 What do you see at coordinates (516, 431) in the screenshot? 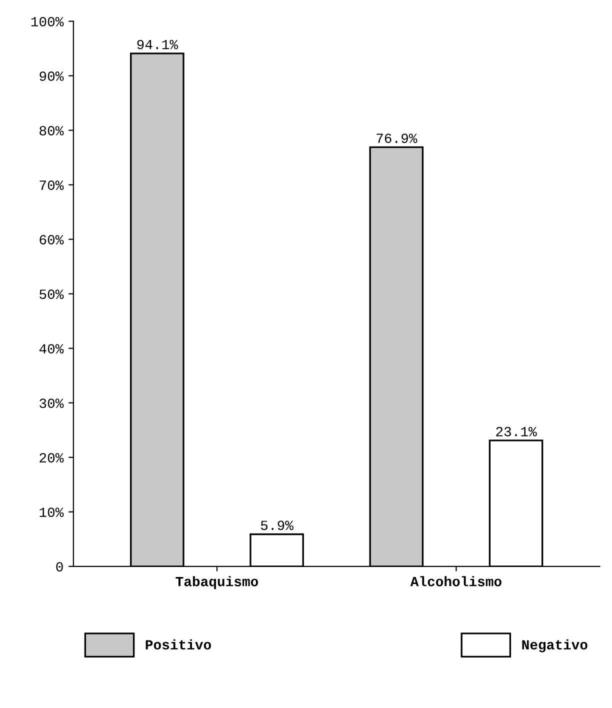
I see `data-label: 23.1%` at bounding box center [516, 431].